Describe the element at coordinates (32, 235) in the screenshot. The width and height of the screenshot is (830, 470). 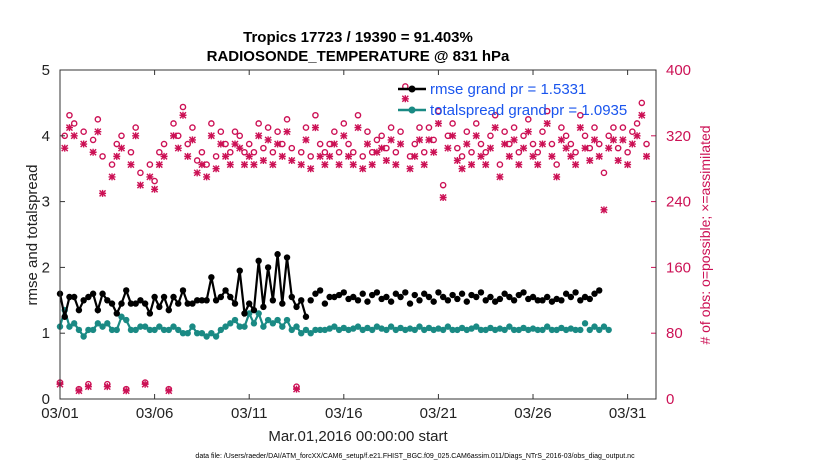
I see `y-axis-label: rmse and totalspread` at that location.